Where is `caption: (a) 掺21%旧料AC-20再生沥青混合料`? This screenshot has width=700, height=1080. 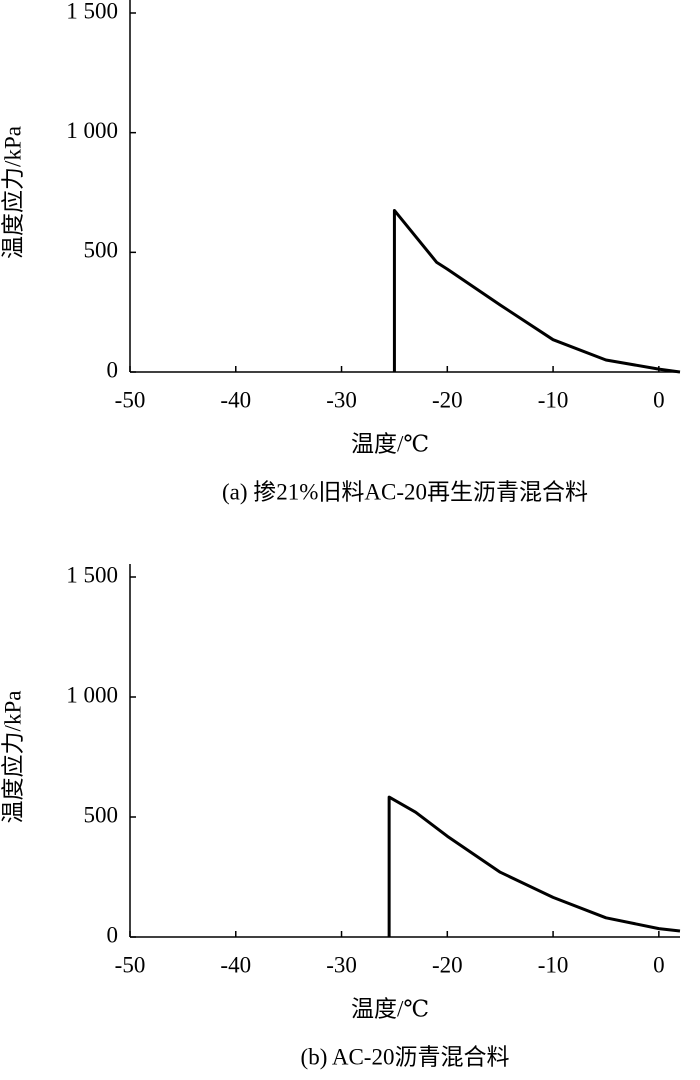
caption: (a) 掺21%旧料AC-20再生沥青混合料 is located at coordinates (405, 491).